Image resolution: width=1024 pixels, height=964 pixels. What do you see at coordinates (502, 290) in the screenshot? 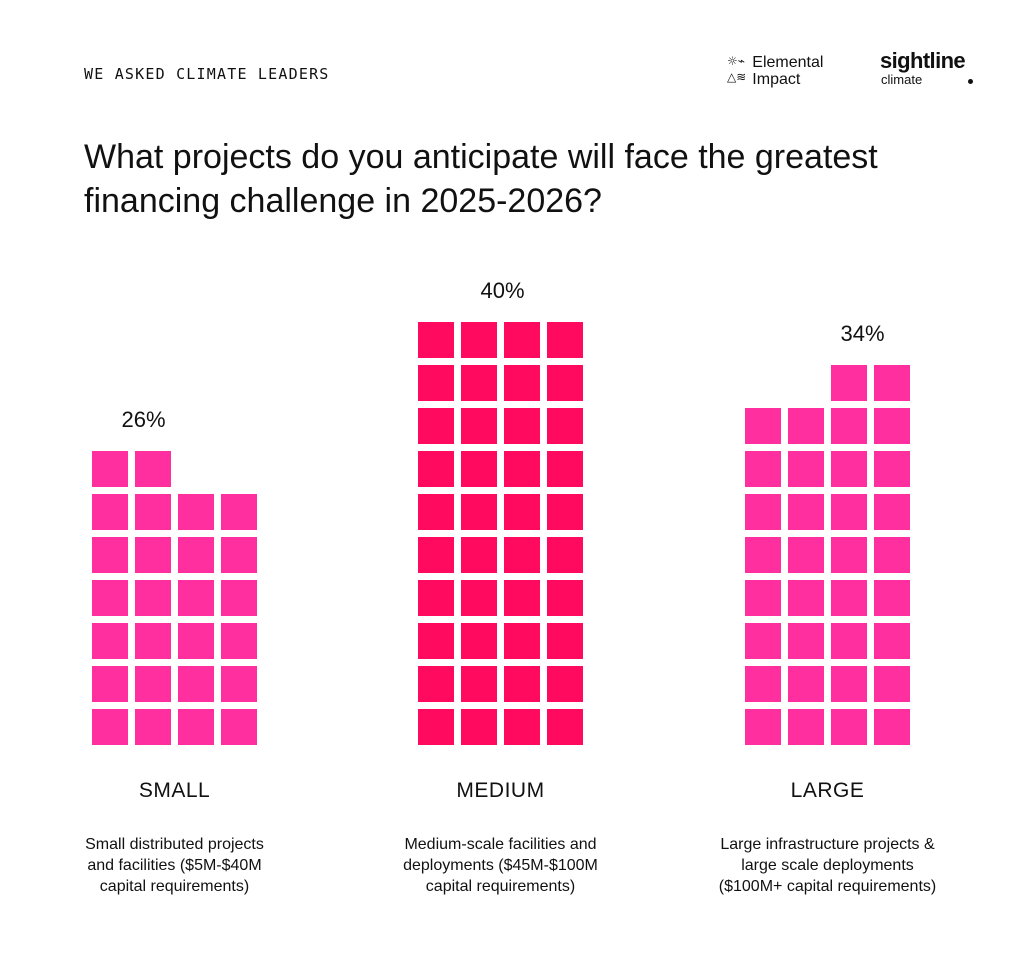
I see `value-label-medium: 40%` at bounding box center [502, 290].